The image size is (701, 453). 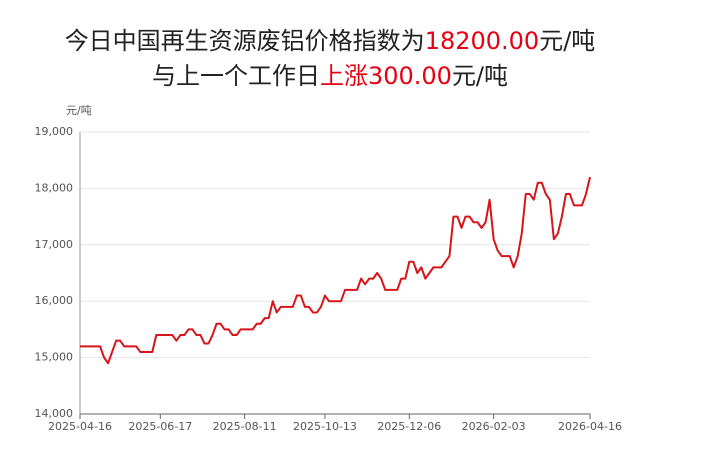 What do you see at coordinates (590, 426) in the screenshot?
I see `x-tick-label: 2026-04-16` at bounding box center [590, 426].